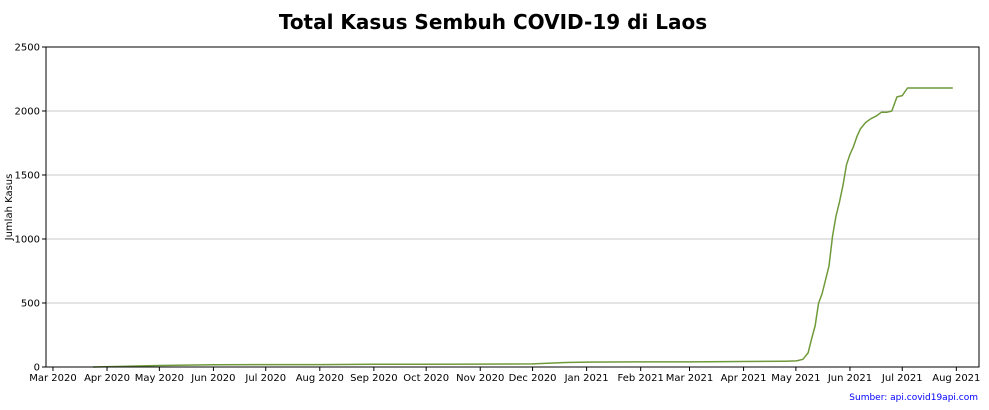  I want to click on chart-title: Total Kasus Sembuh COVID-19 di Laos, so click(493, 22).